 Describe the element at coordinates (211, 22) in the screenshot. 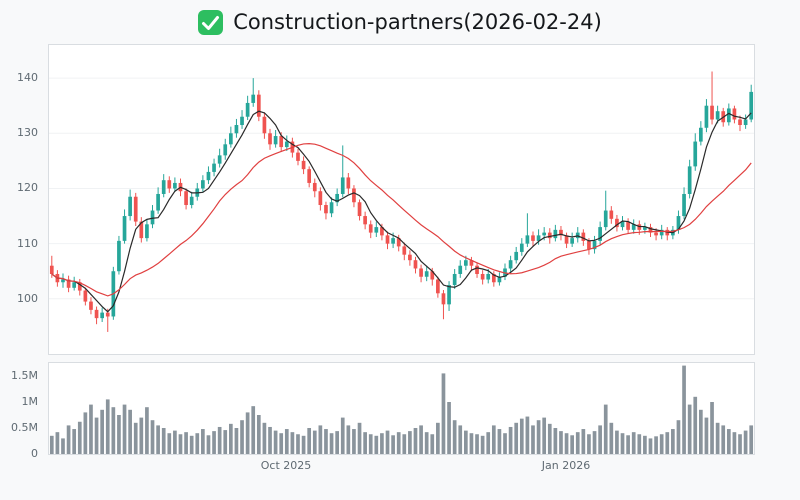

I see `check-icon` at that location.